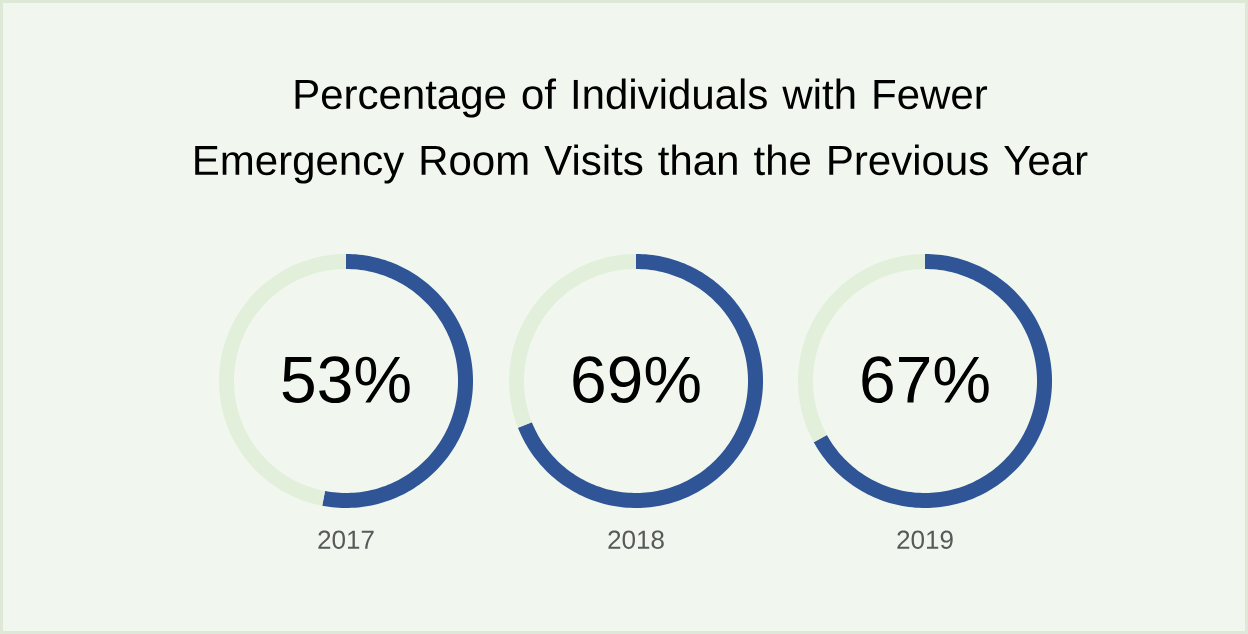 This screenshot has height=634, width=1248. What do you see at coordinates (925, 380) in the screenshot?
I see `text: 67%` at bounding box center [925, 380].